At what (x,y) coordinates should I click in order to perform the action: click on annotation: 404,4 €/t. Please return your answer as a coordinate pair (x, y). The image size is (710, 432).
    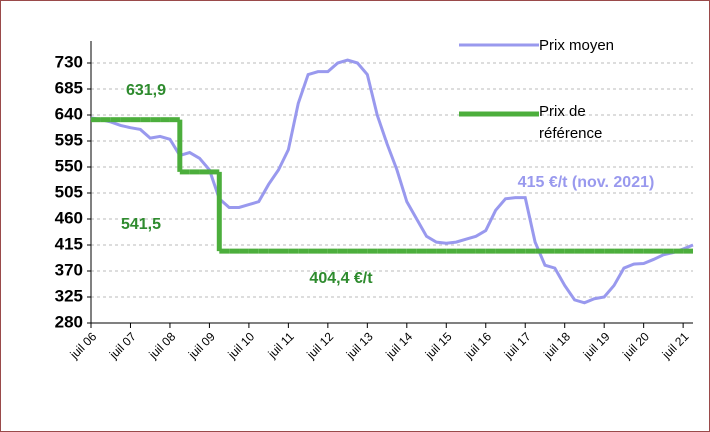
    Looking at the image, I should click on (341, 278).